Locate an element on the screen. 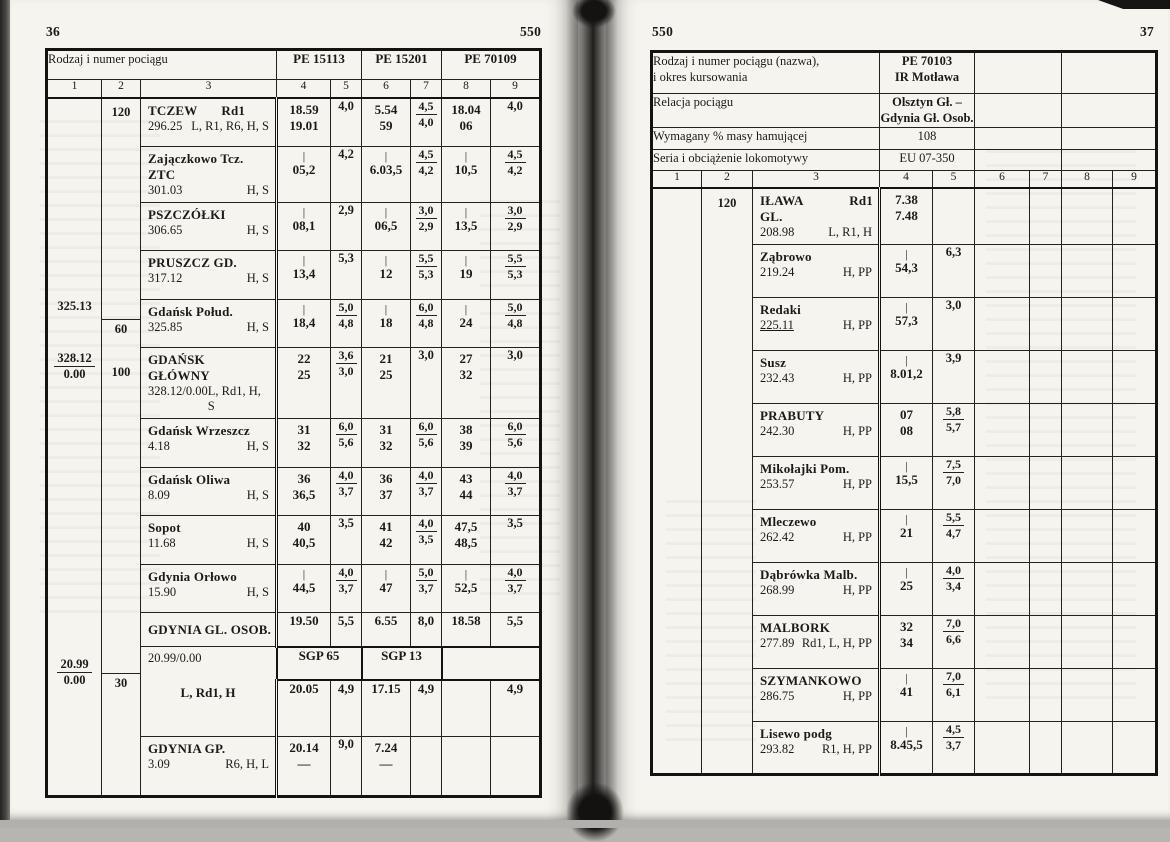 The height and width of the screenshot is (842, 1170). runtime-cell: 5,5 5,3 is located at coordinates (515, 275).